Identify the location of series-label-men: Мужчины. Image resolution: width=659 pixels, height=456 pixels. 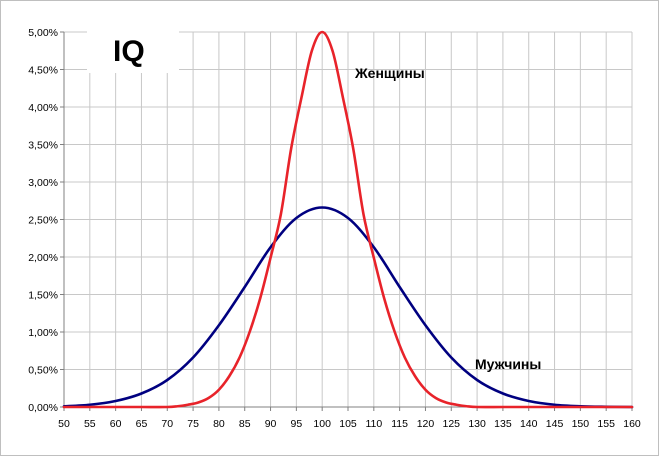
(508, 364).